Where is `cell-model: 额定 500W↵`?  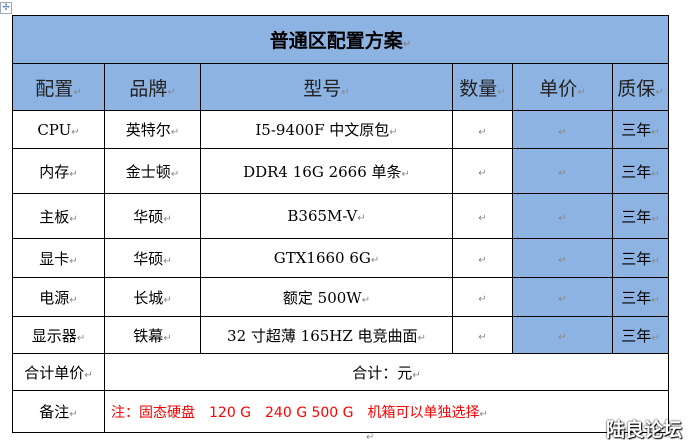
cell-model: 额定 500W↵ is located at coordinates (326, 297).